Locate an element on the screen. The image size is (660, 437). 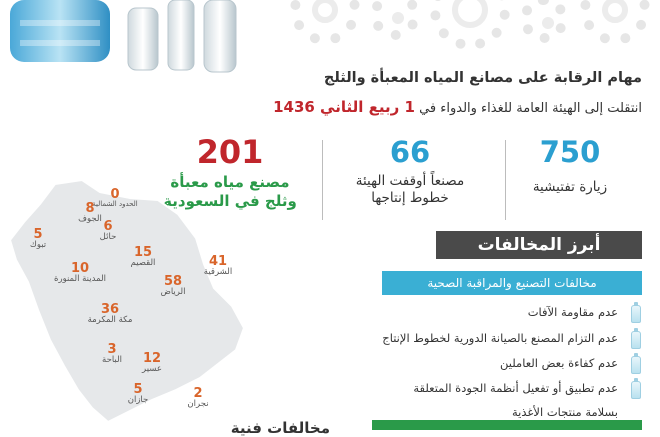
violation-item-continued: بسلامة منتجات الأغذية is located at coordinates (565, 412).